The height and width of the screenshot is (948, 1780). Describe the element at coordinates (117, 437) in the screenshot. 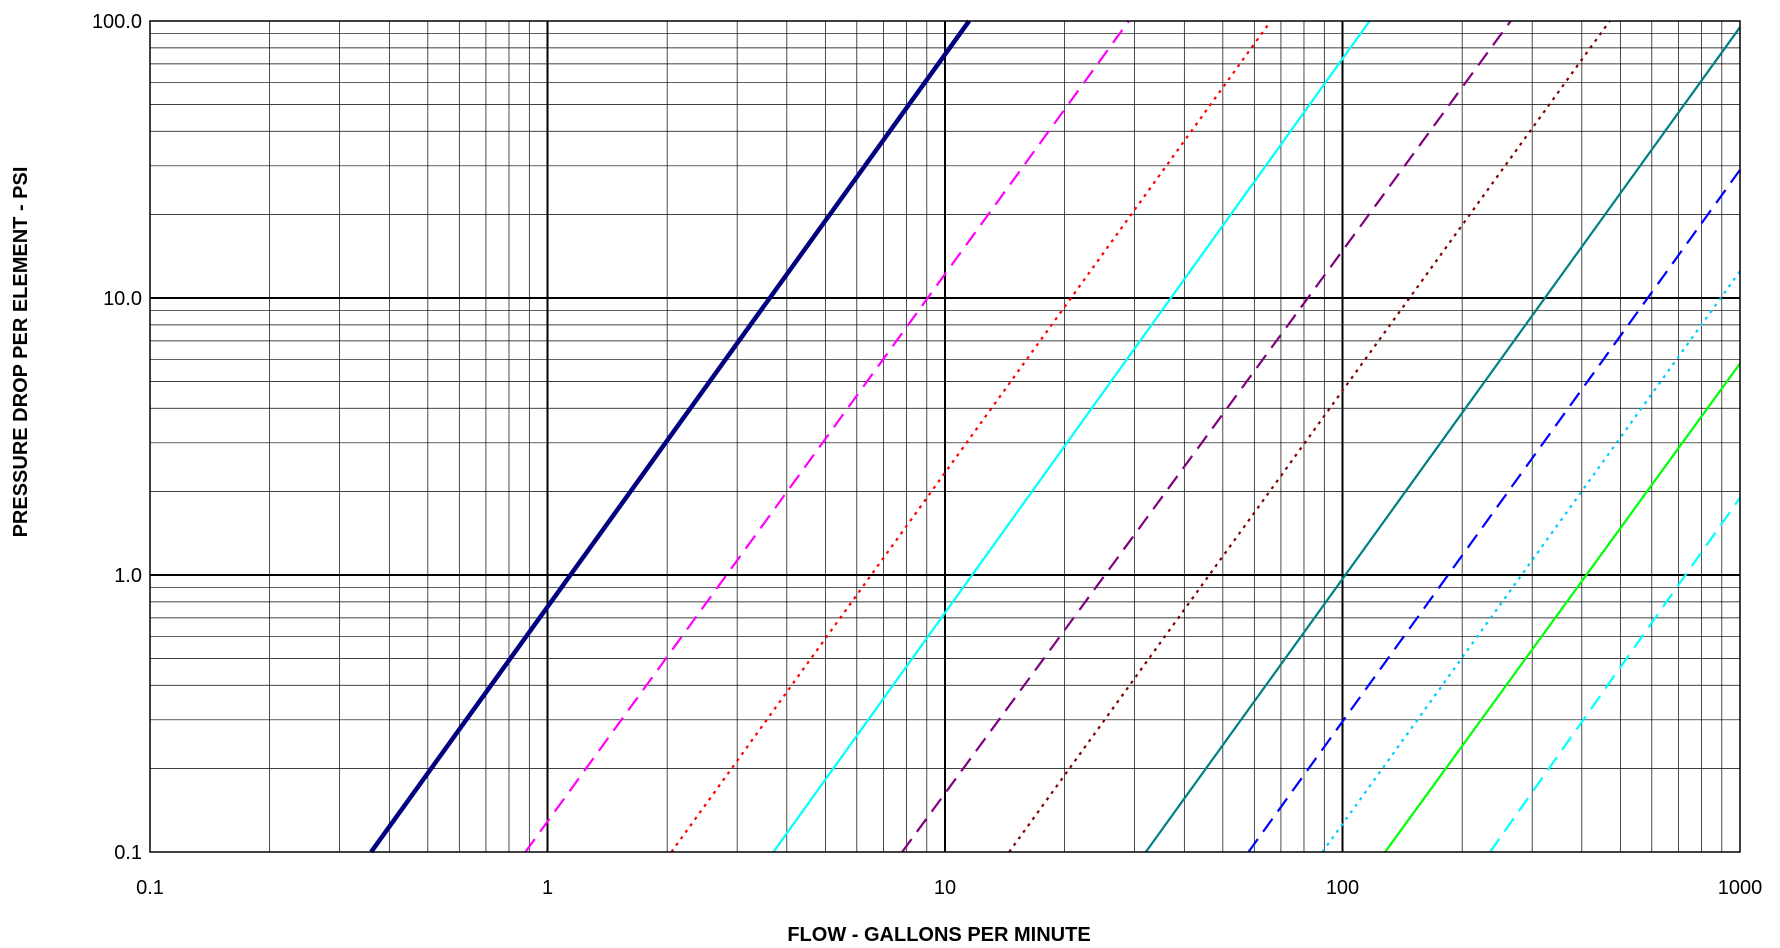

I see `y-tick-labels: 0.1 1.0 10.0 100.0` at that location.